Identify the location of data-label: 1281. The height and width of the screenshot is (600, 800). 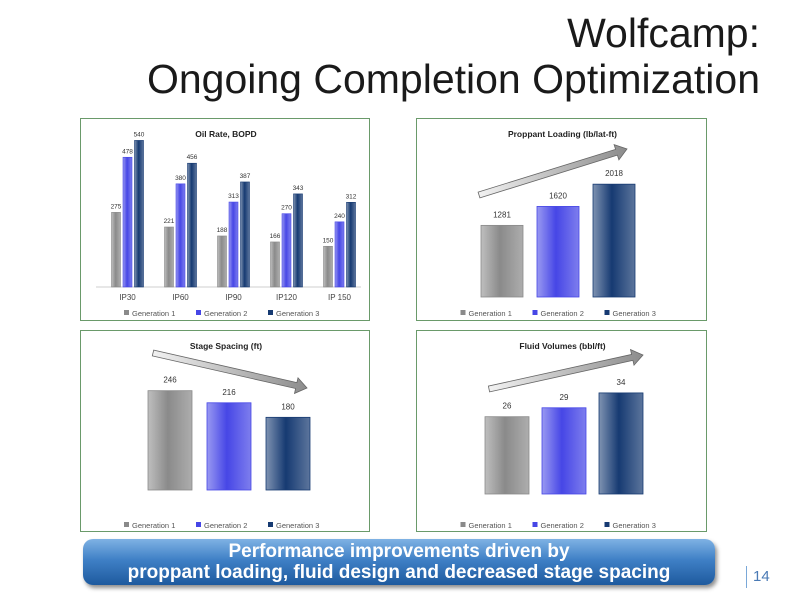
(502, 214).